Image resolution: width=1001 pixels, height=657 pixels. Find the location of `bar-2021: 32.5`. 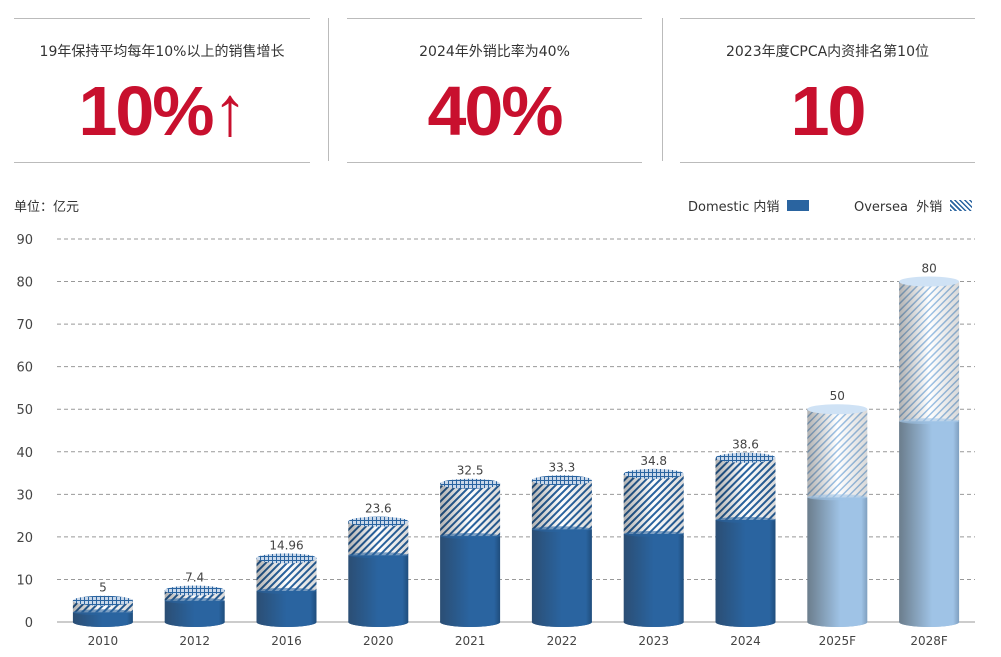

bar-2021: 32.5 is located at coordinates (470, 545).